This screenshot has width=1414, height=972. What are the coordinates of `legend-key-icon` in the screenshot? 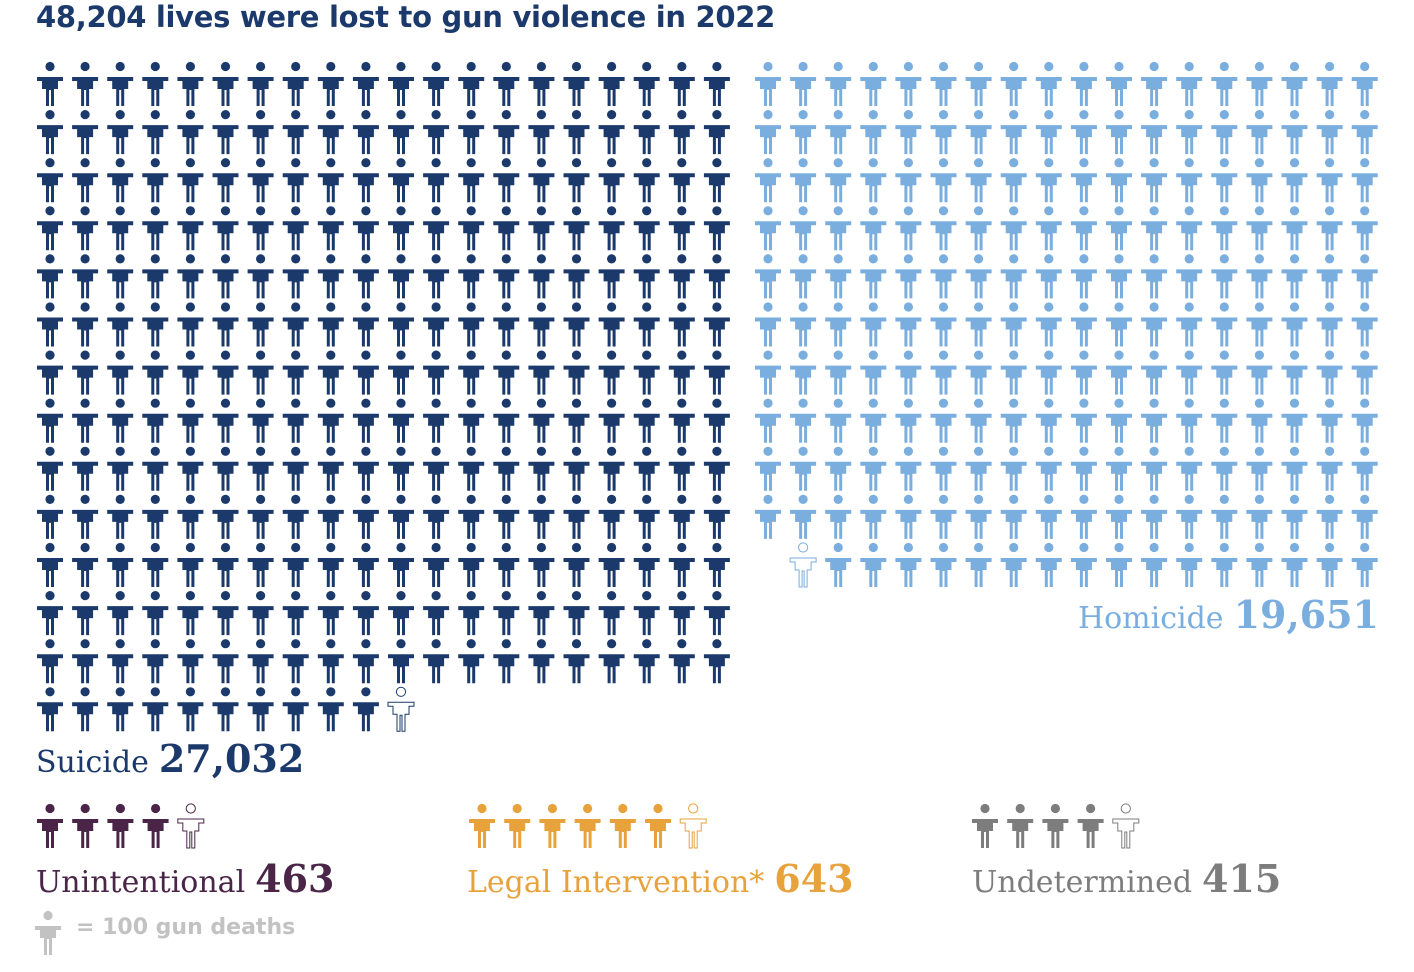 It's located at (48, 932).